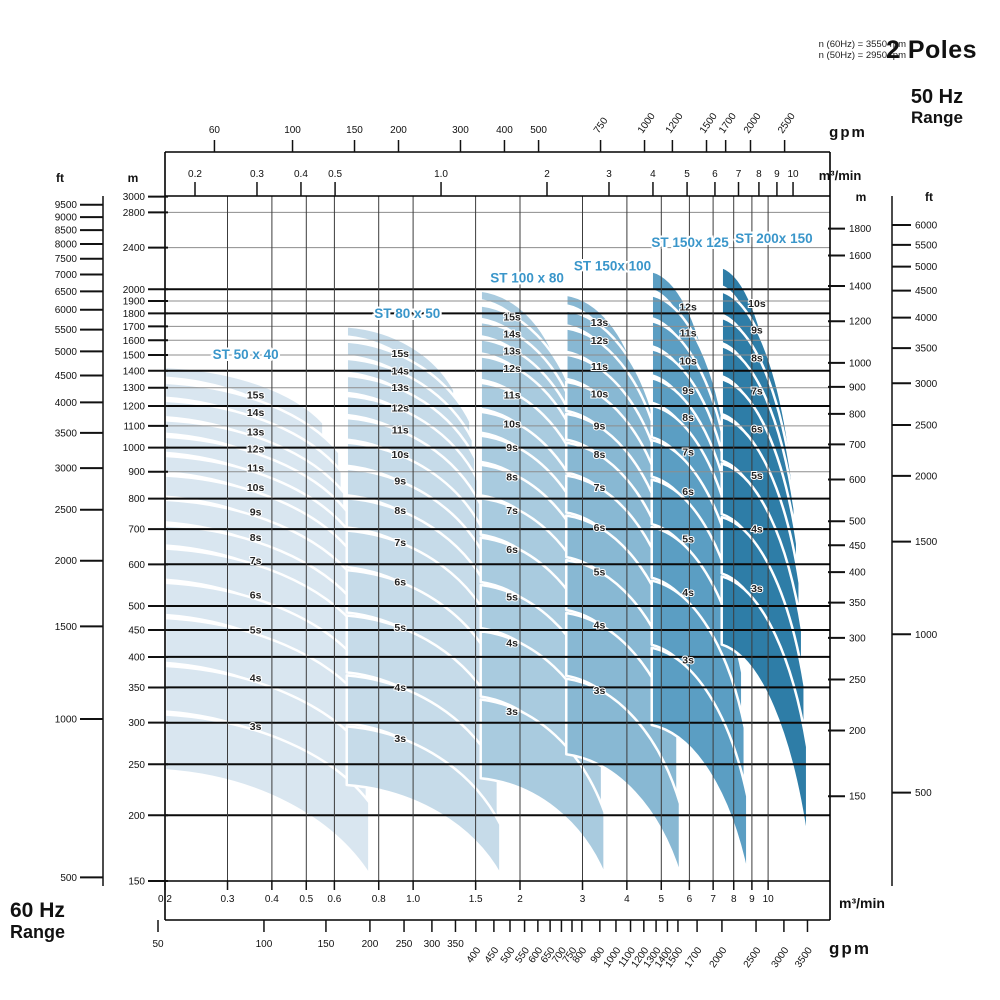  What do you see at coordinates (857, 573) in the screenshot?
I see `right-m-label: 400` at bounding box center [857, 573].